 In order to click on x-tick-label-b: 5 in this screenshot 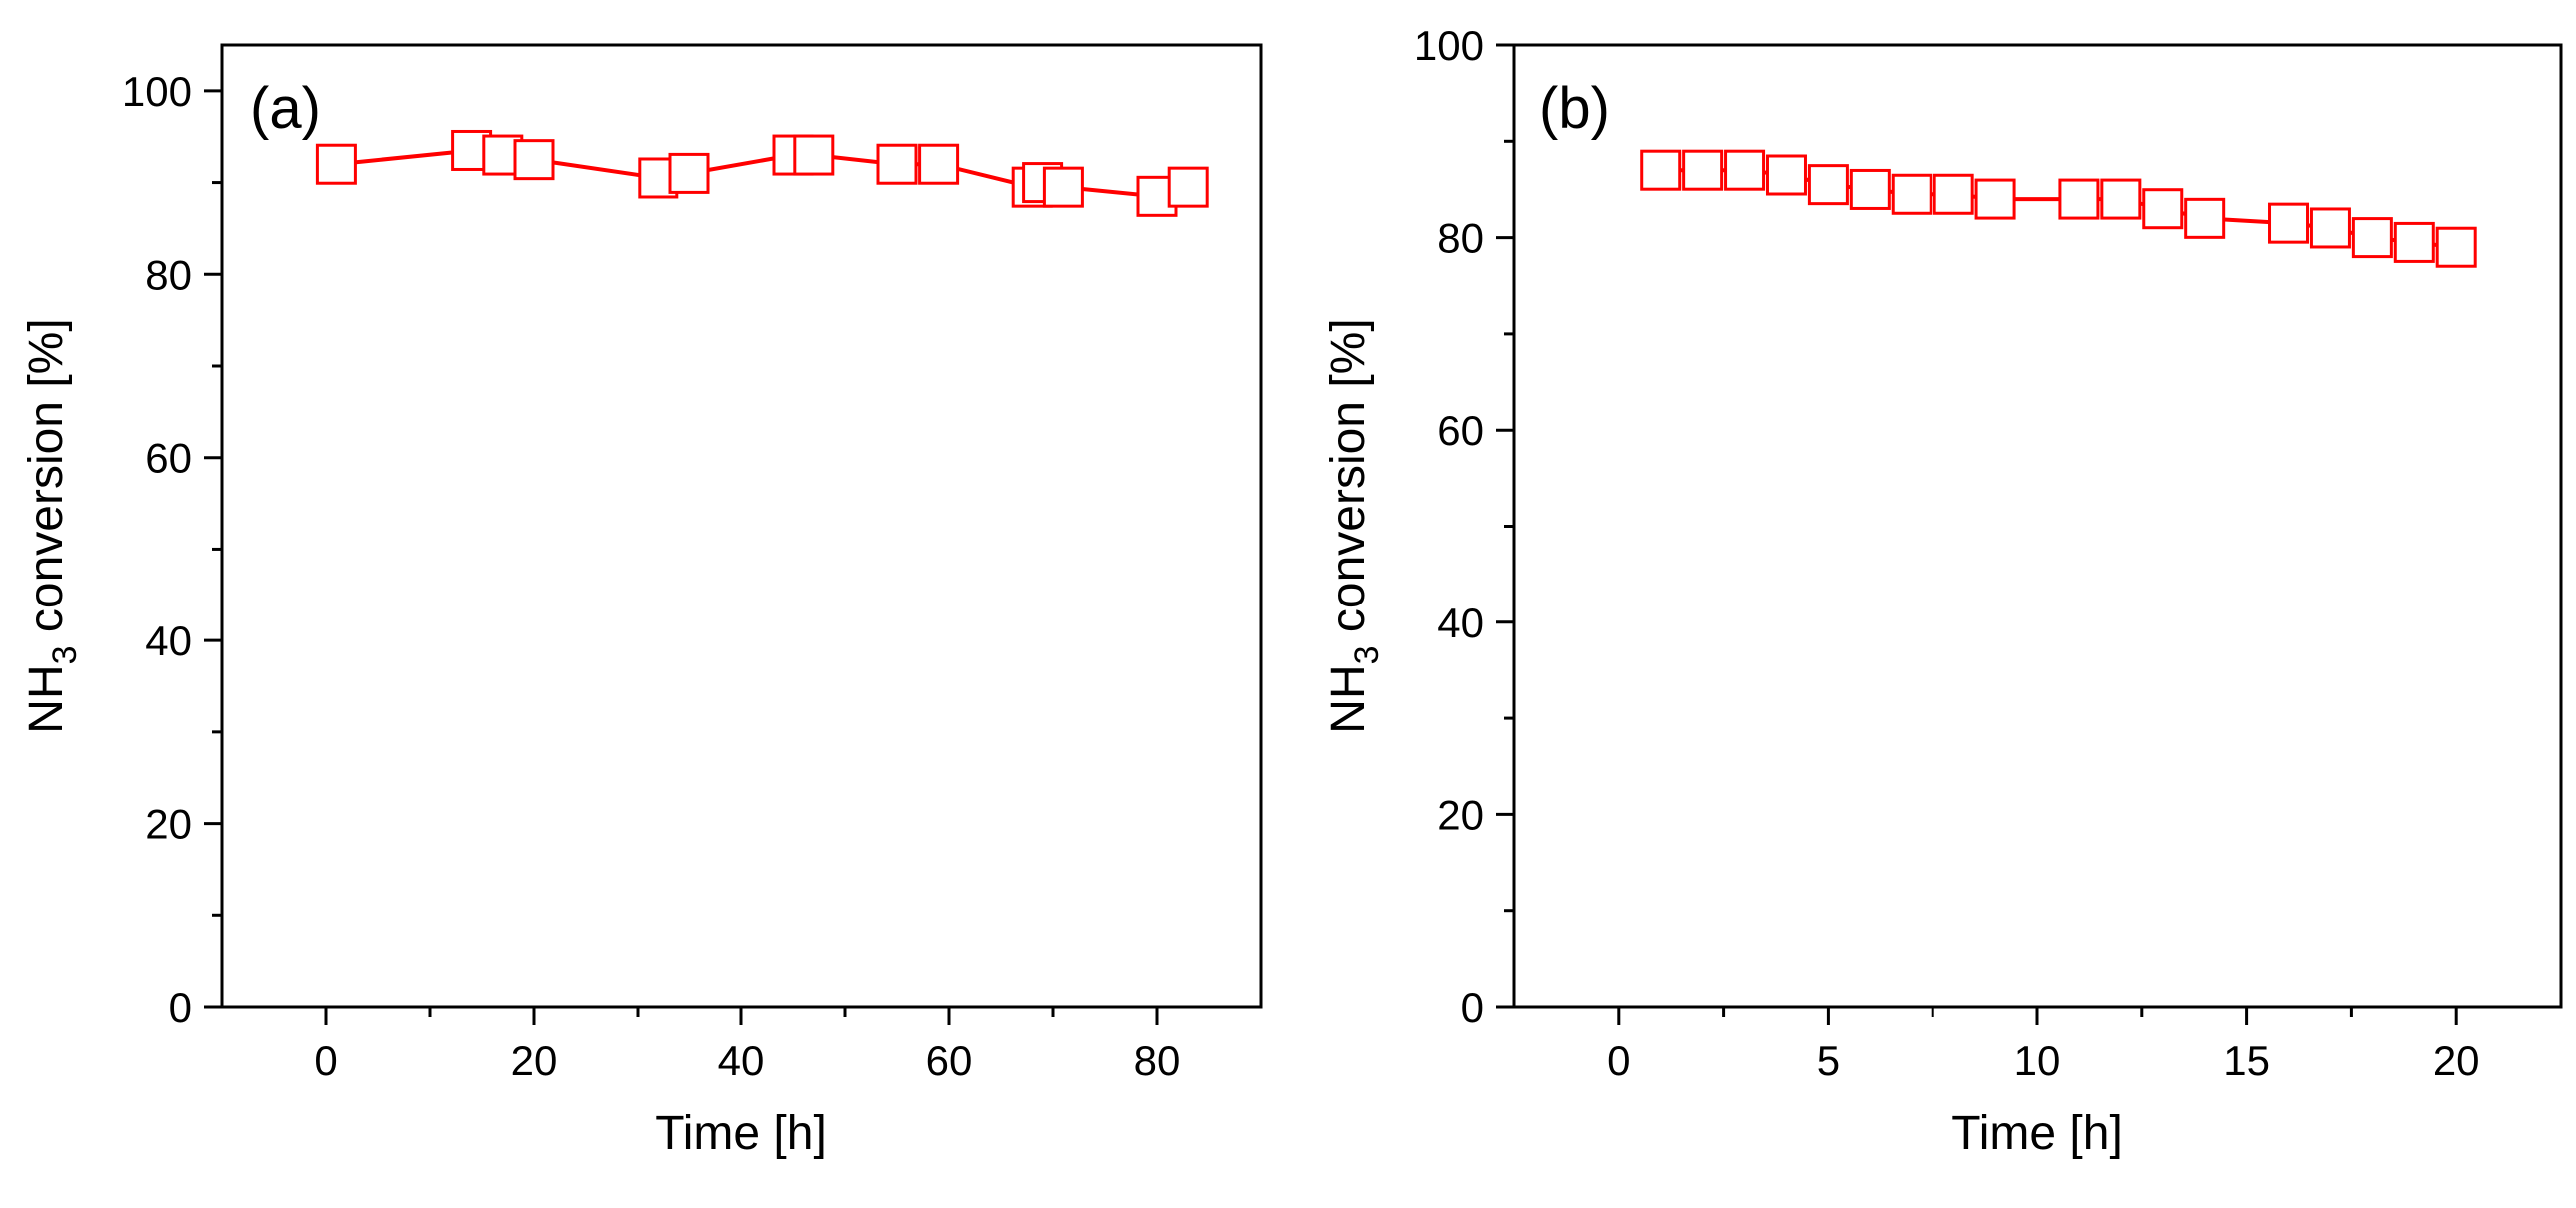, I will do `click(1828, 1060)`.